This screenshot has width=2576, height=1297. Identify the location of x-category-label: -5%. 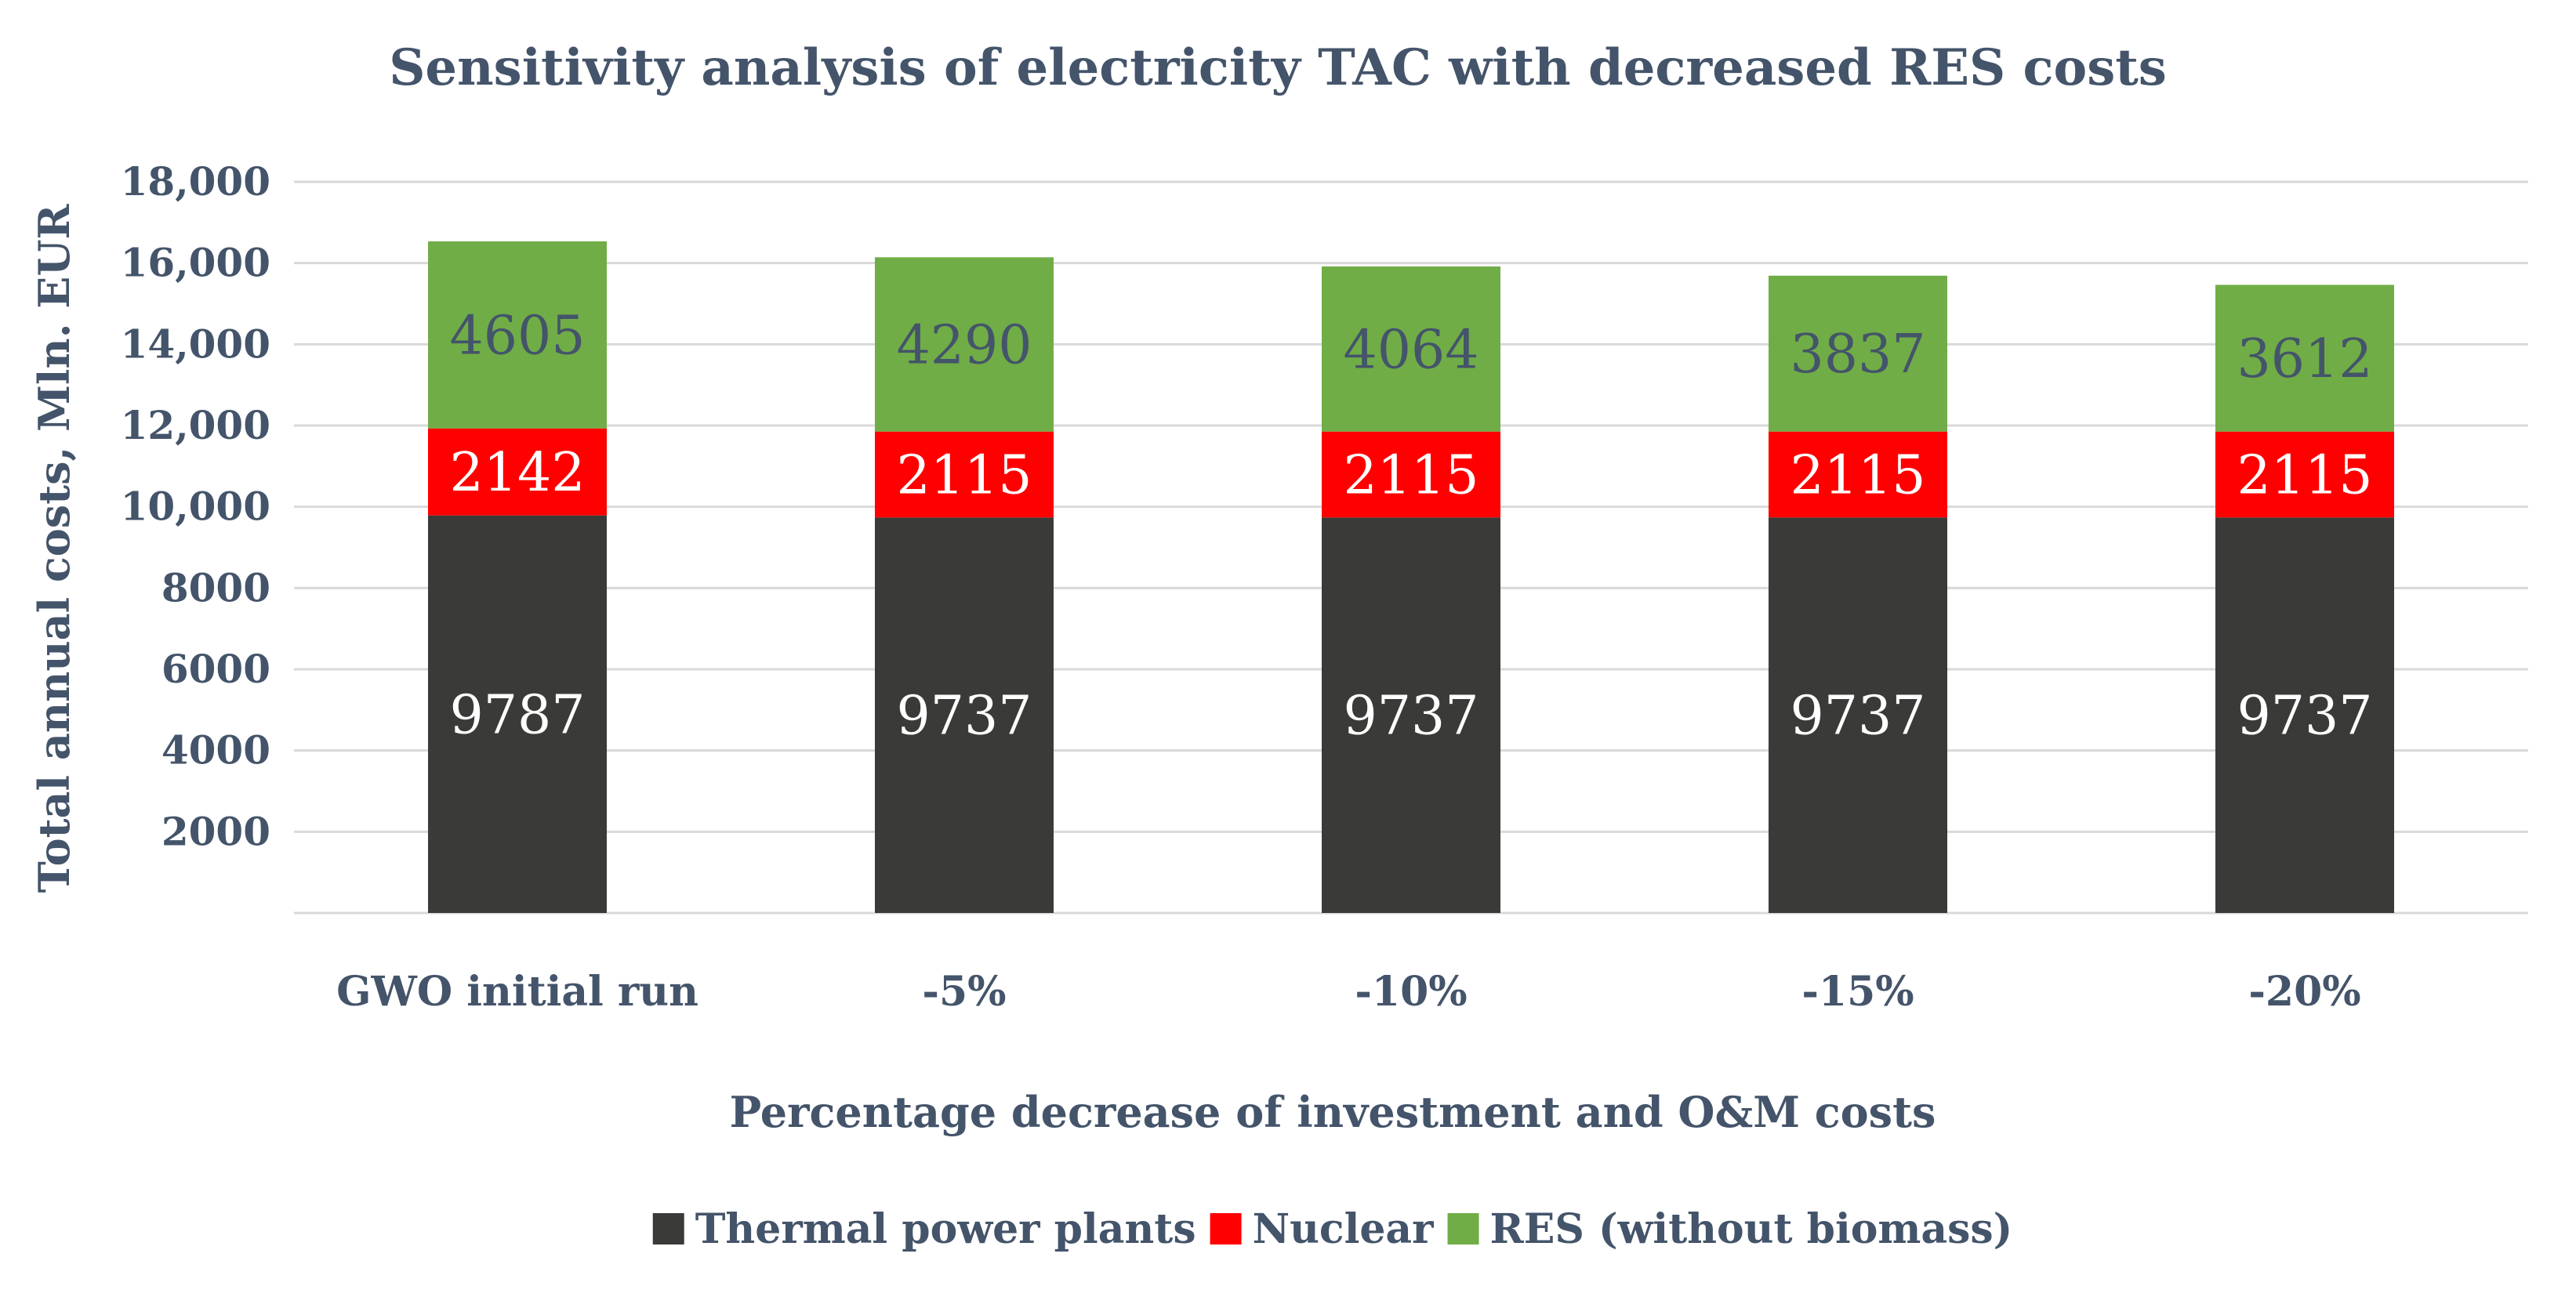
(964, 992).